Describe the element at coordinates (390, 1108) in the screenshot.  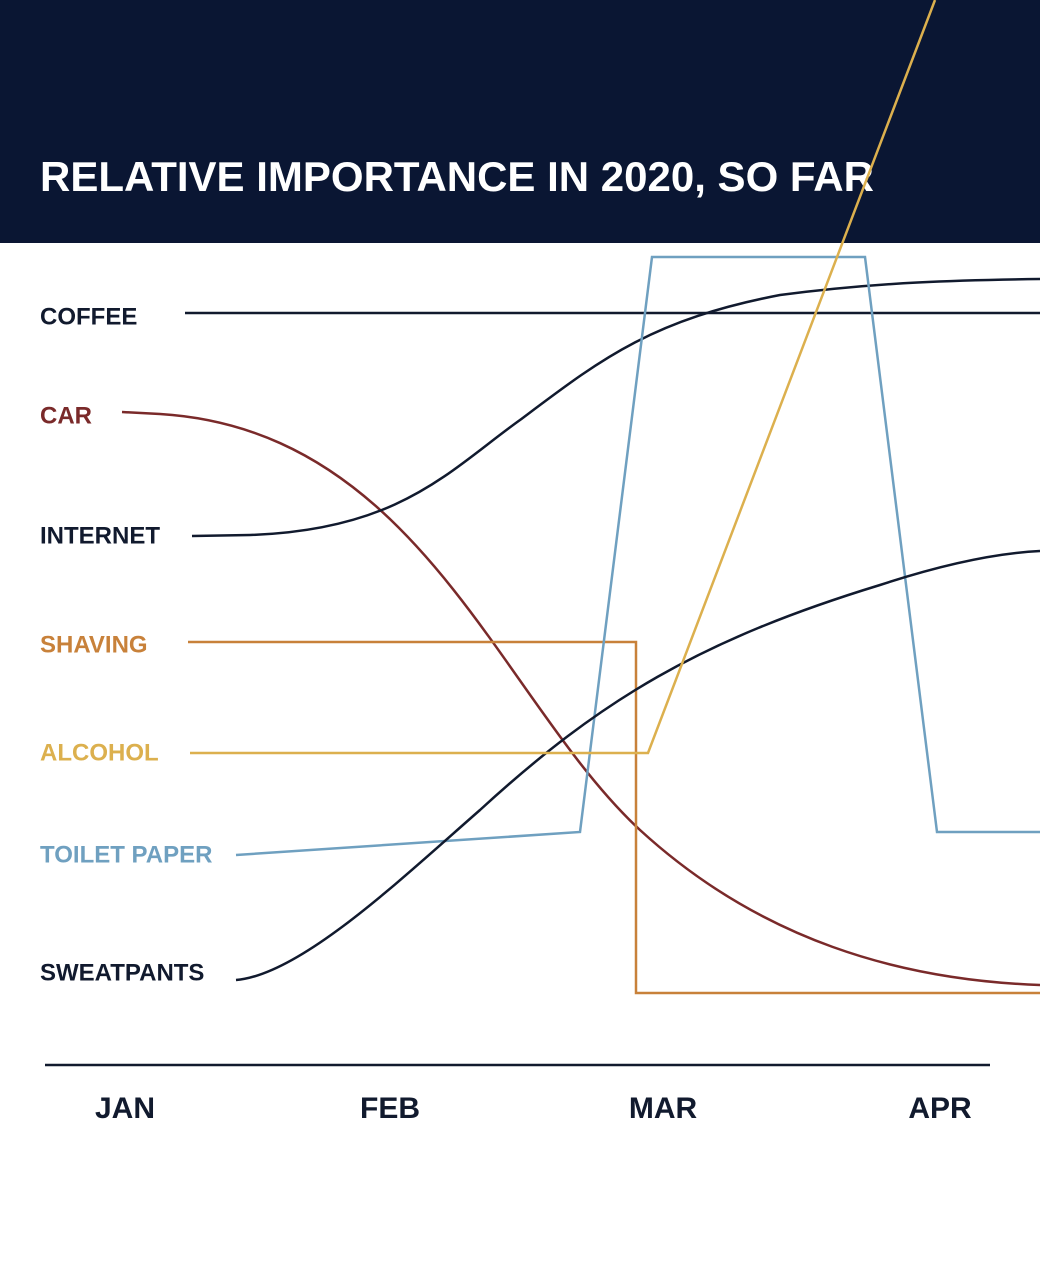
I see `x-tick-label: FEB` at that location.